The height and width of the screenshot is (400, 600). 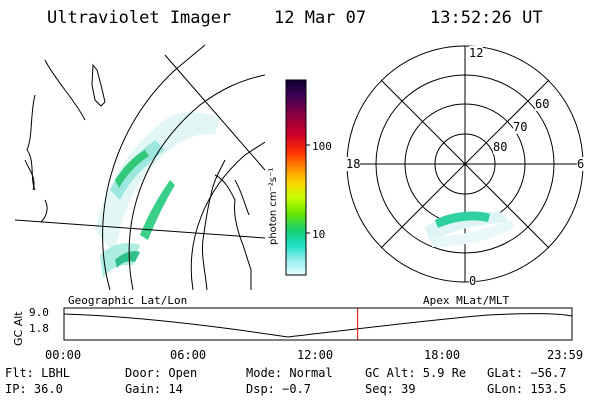 What do you see at coordinates (353, 164) in the screenshot?
I see `mlt-label-18: 18` at bounding box center [353, 164].